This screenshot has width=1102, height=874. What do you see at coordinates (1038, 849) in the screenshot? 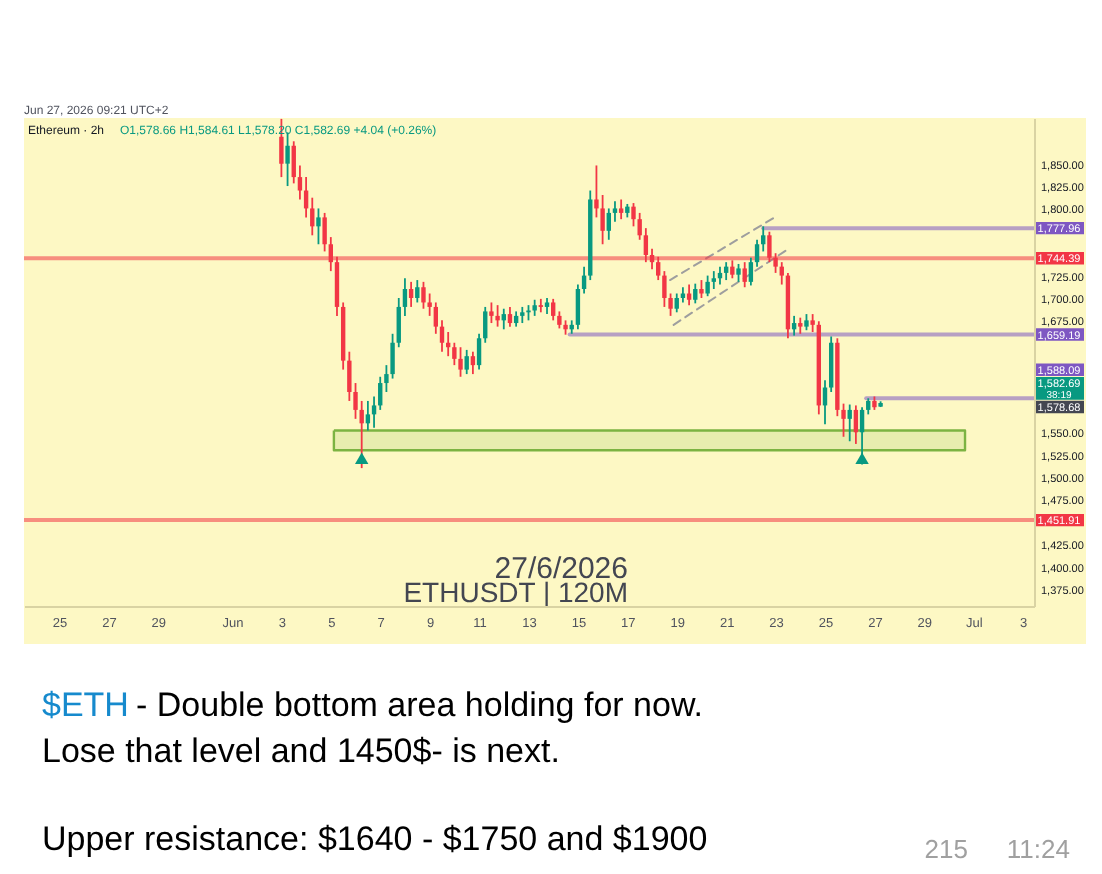
I see `text: 11:24` at bounding box center [1038, 849].